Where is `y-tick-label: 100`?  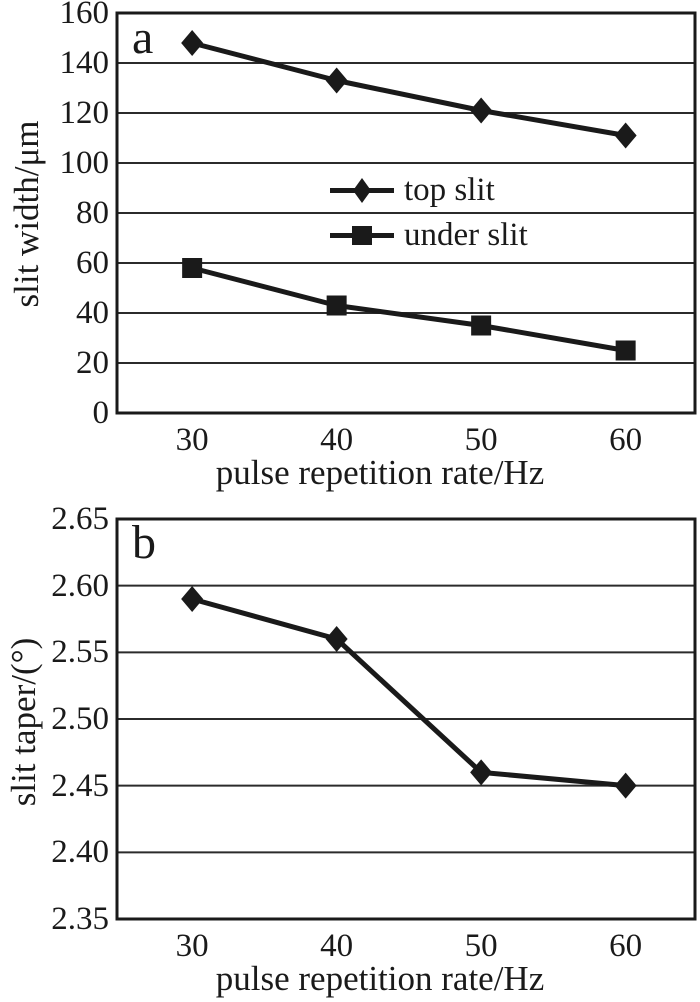
y-tick-label: 100 is located at coordinates (84, 163).